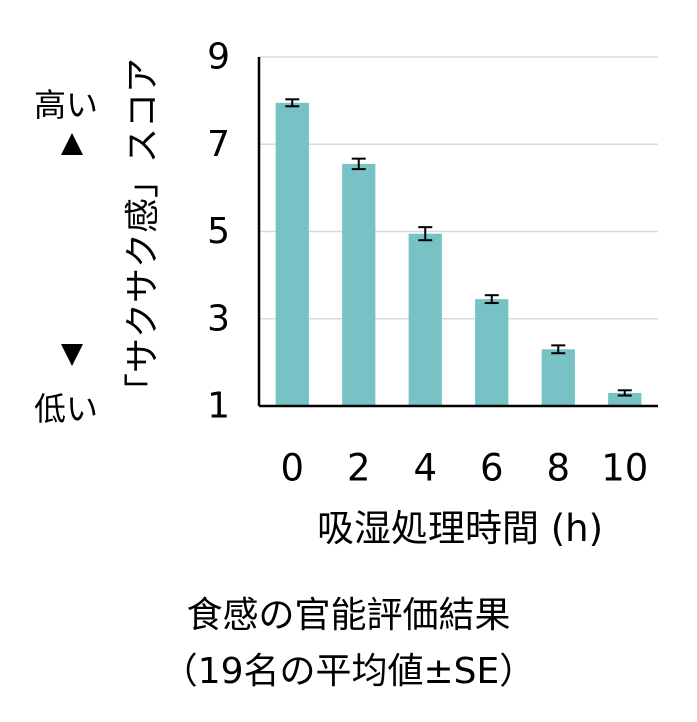 The image size is (697, 722). I want to click on x-tick-label: 8, so click(558, 468).